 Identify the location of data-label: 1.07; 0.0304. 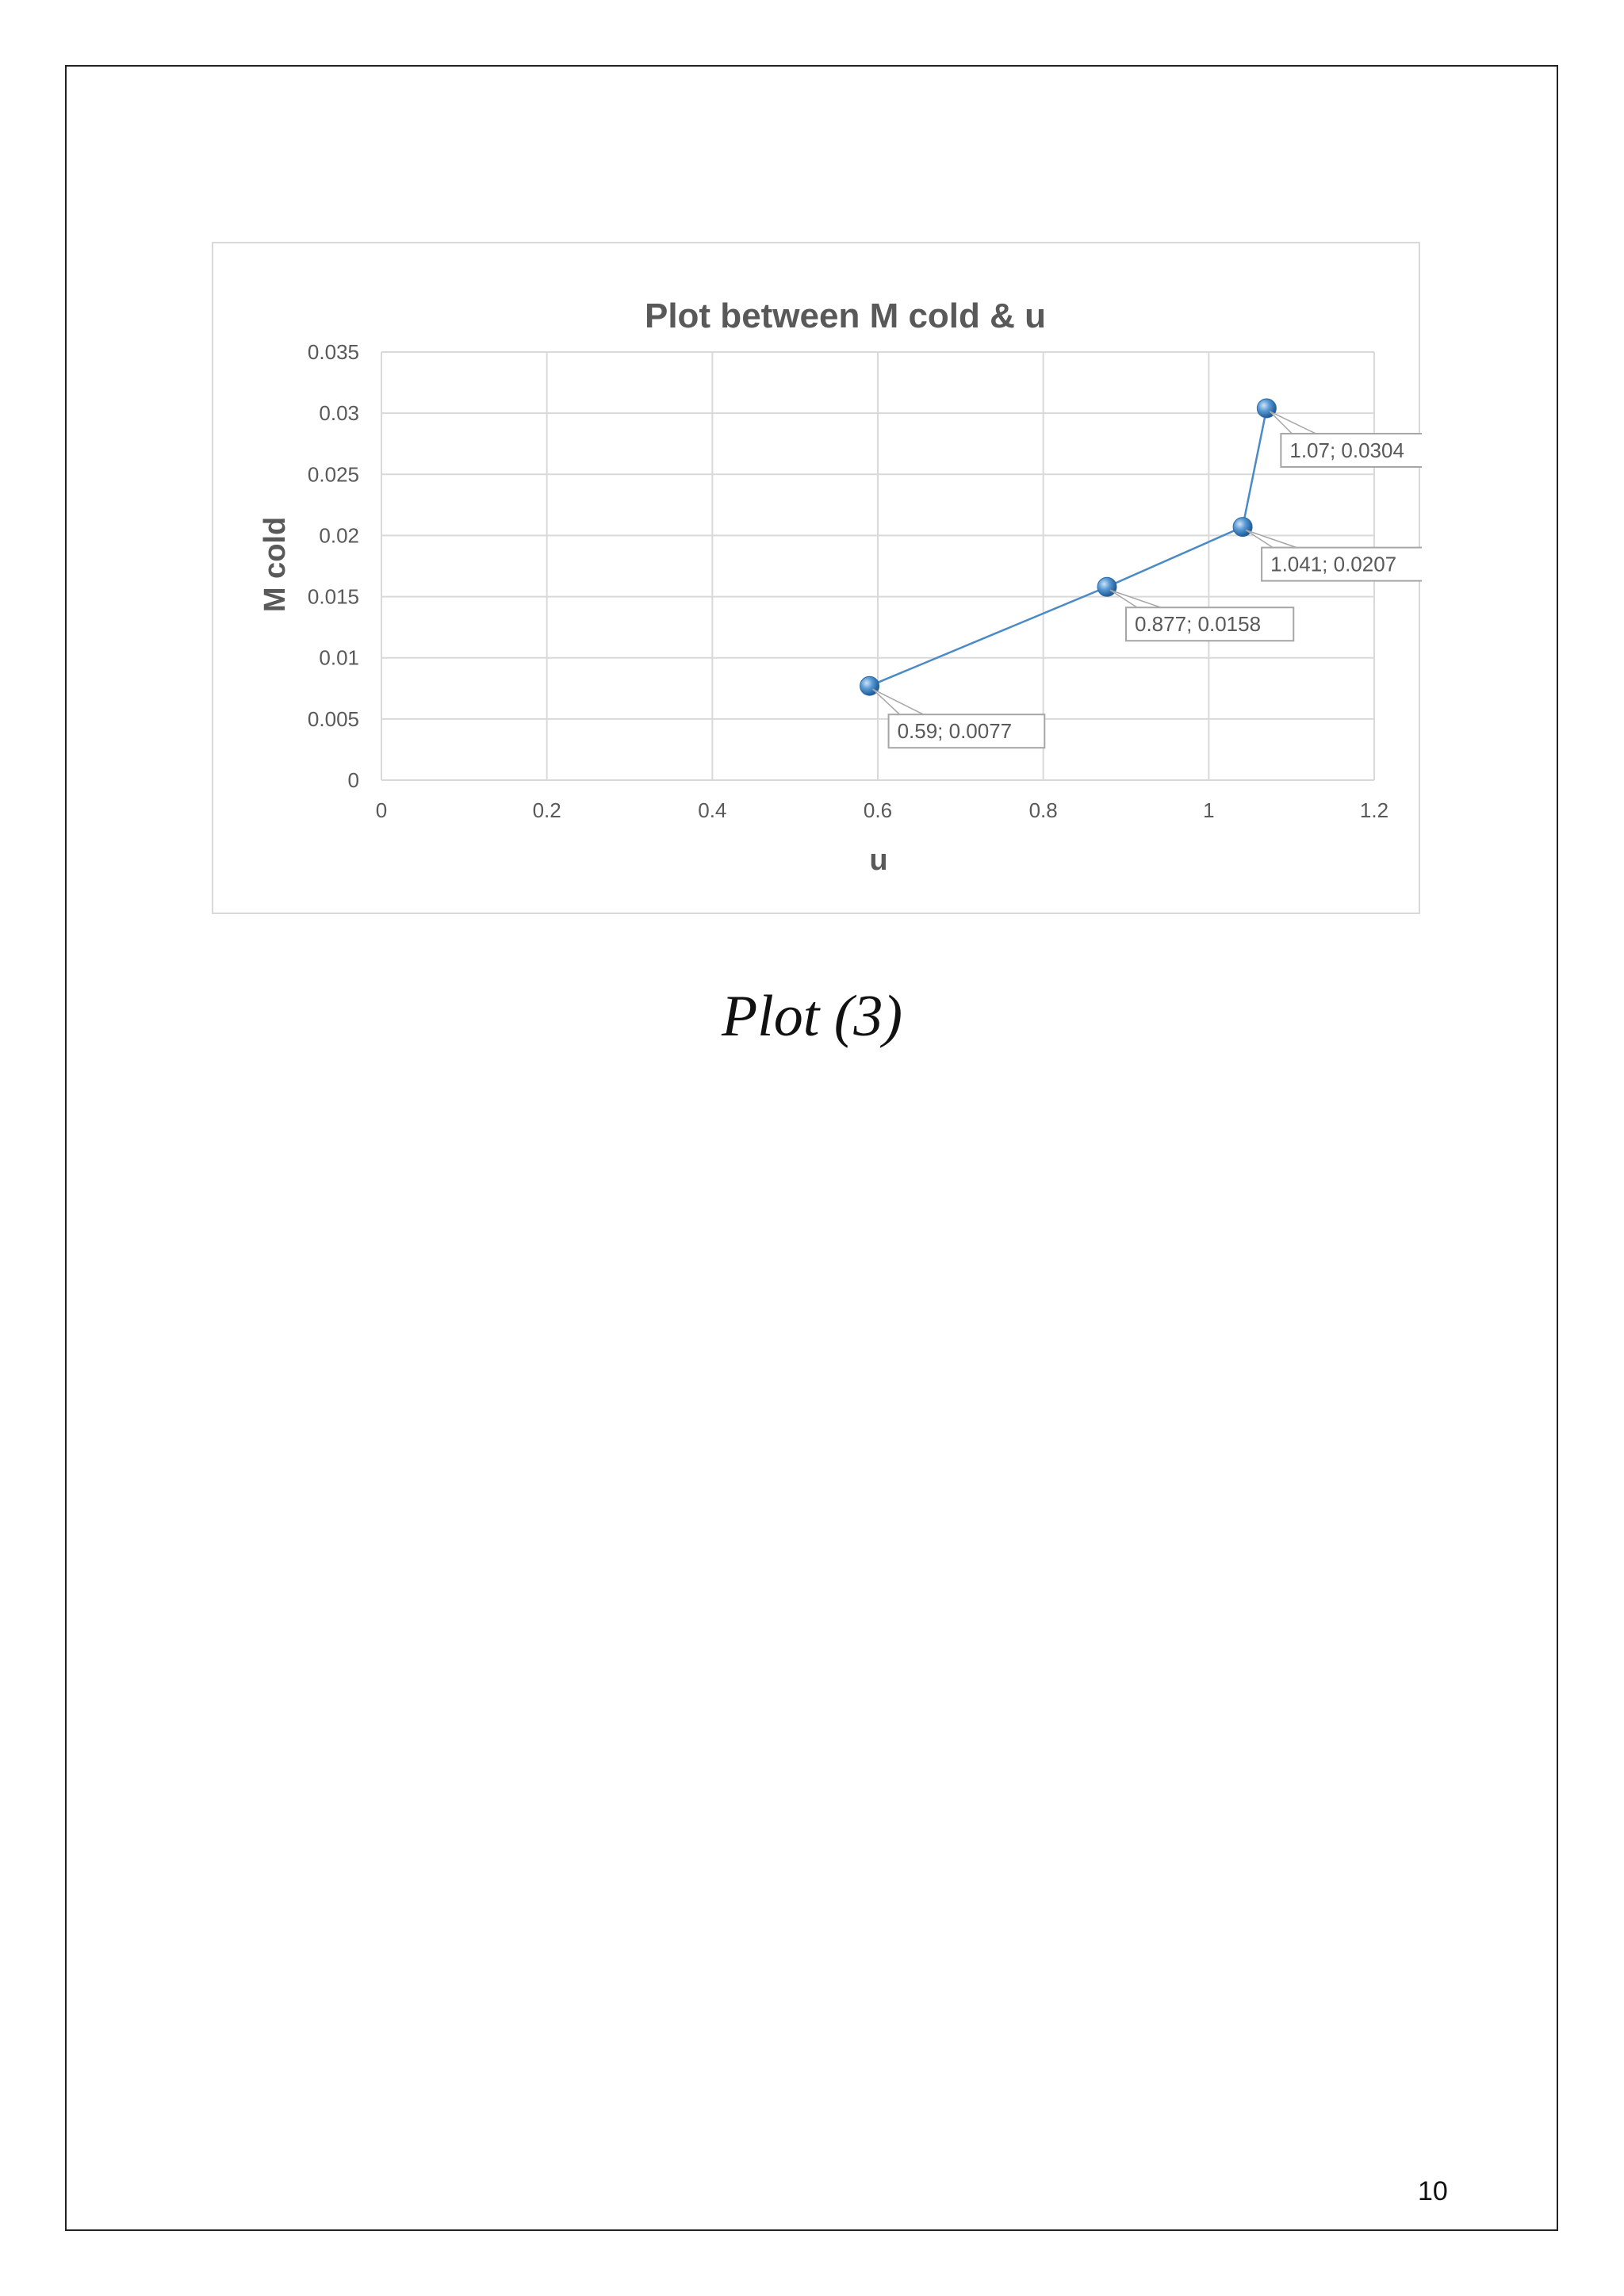
(1346, 450).